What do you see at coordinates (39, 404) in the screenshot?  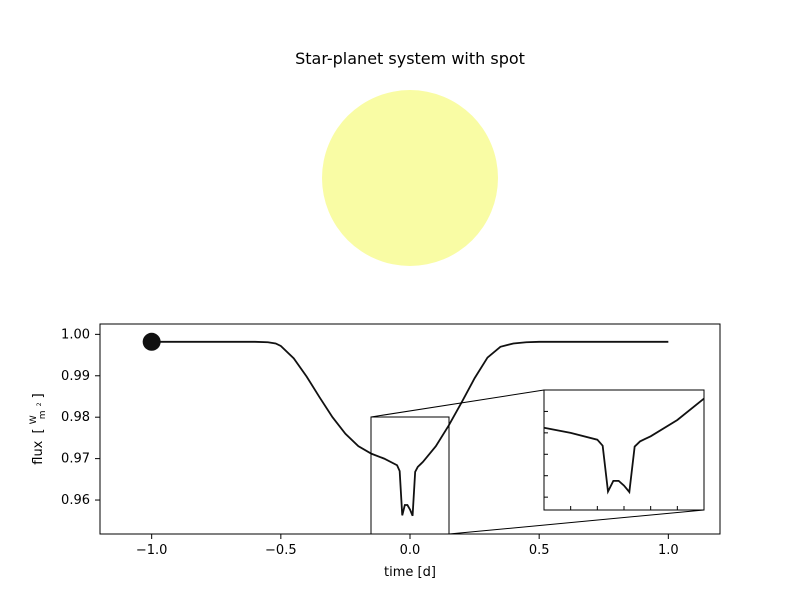 I see `y-axis-unit-power: 2` at bounding box center [39, 404].